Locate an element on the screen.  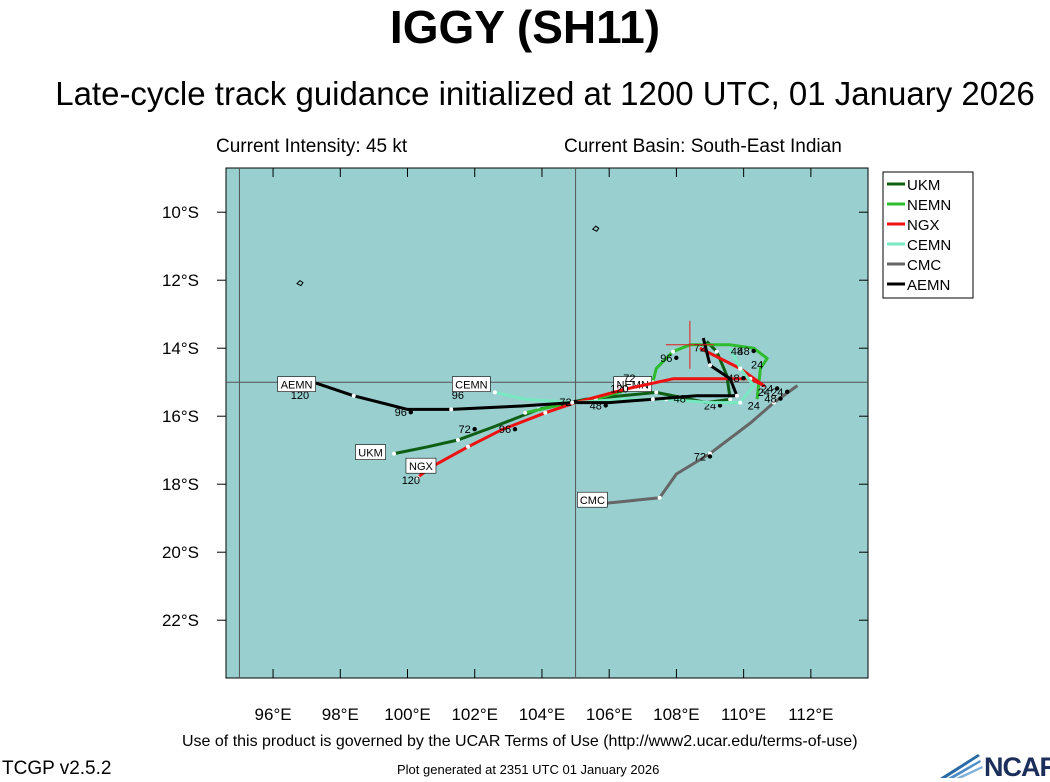
track-end-label: CEMN is located at coordinates (471, 386).